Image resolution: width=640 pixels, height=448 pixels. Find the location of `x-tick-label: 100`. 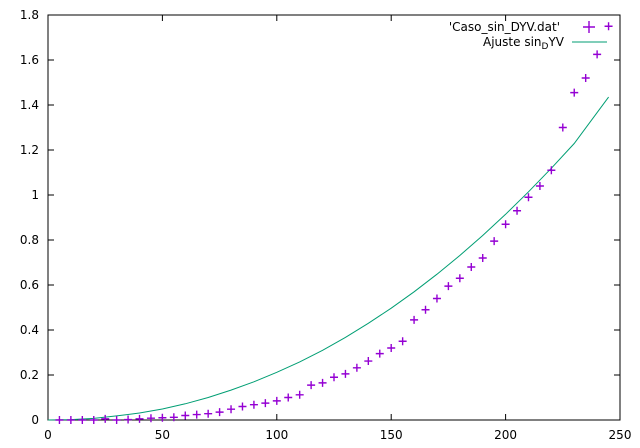

x-tick-label: 100 is located at coordinates (276, 435).